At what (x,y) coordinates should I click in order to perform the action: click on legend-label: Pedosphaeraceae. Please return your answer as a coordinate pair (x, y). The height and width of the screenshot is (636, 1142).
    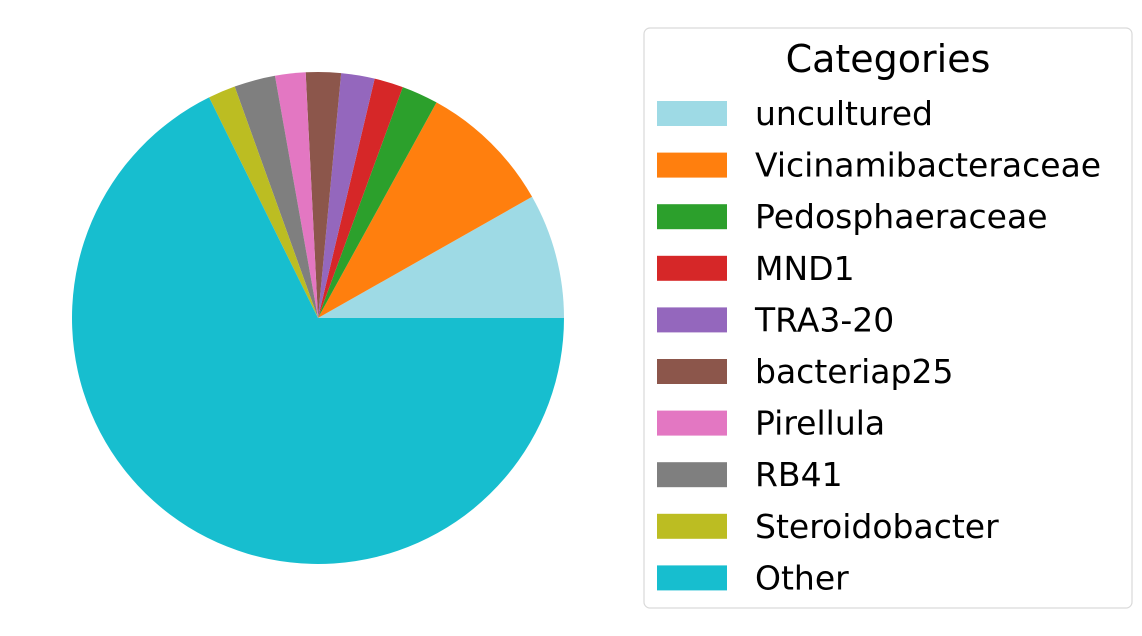
    Looking at the image, I should click on (901, 216).